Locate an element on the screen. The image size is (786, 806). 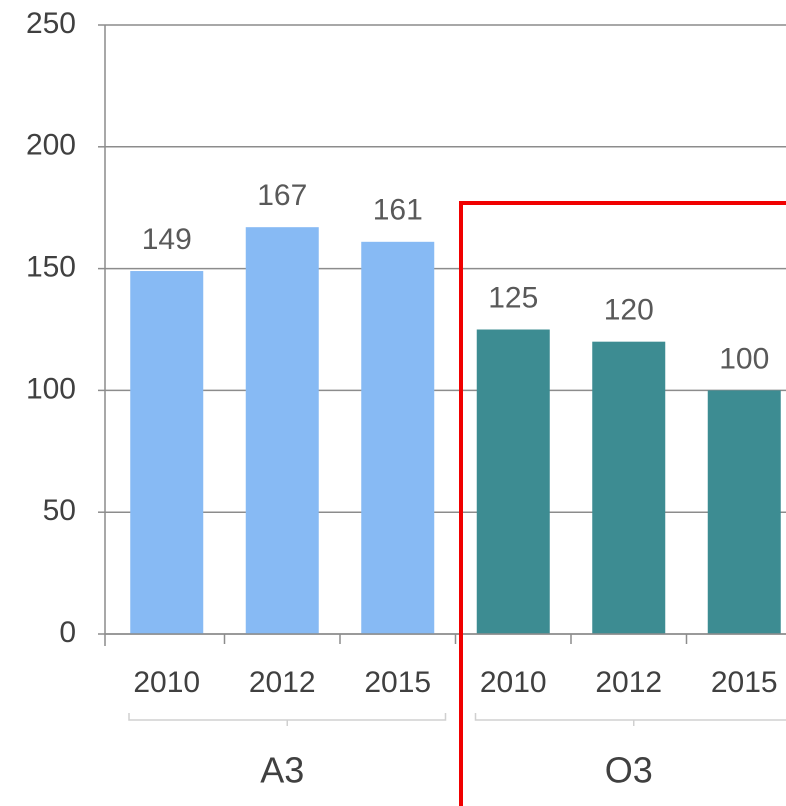
y-tick-label: 100 is located at coordinates (51, 388).